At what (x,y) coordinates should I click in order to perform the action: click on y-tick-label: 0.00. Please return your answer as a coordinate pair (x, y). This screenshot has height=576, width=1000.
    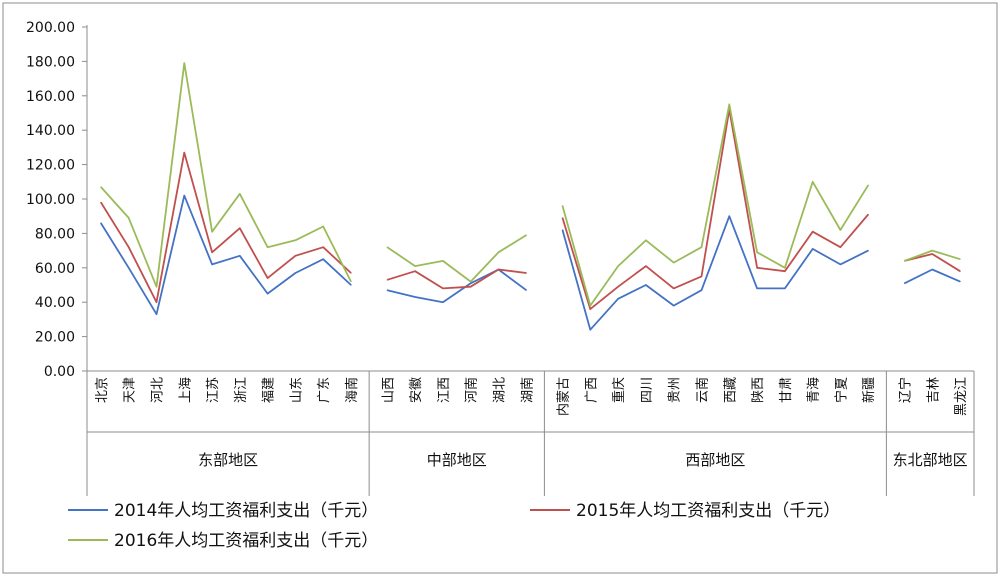
    Looking at the image, I should click on (59, 372).